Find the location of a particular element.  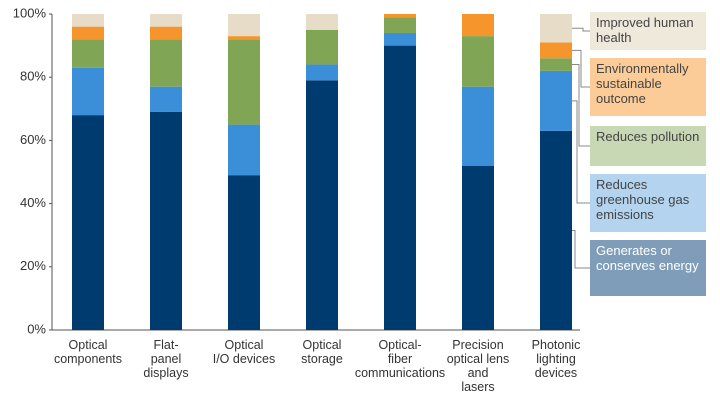

x-tick-label: Precision optical lens and lasers is located at coordinates (478, 366).